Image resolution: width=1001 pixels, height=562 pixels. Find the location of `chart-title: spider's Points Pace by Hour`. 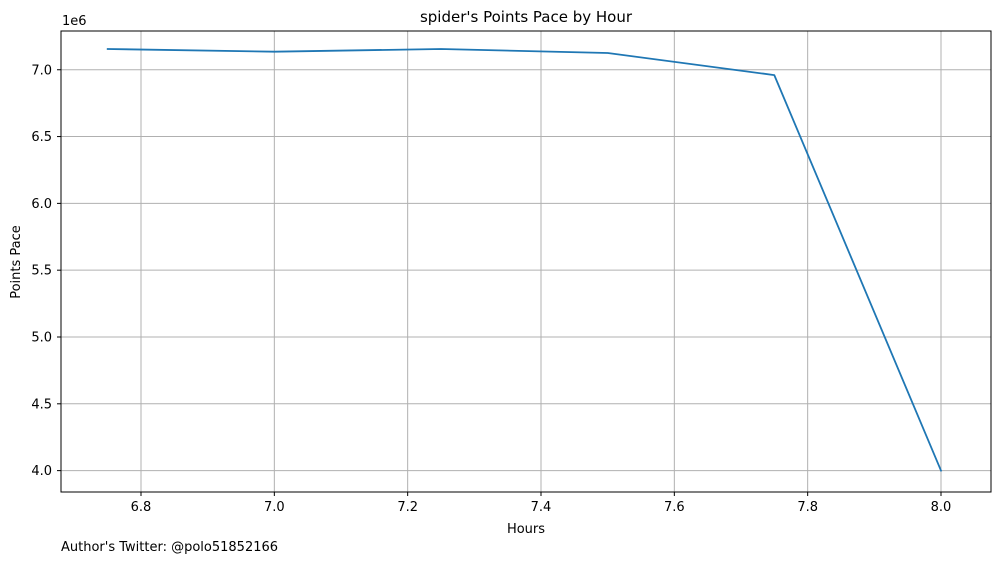

chart-title: spider's Points Pace by Hour is located at coordinates (526, 17).